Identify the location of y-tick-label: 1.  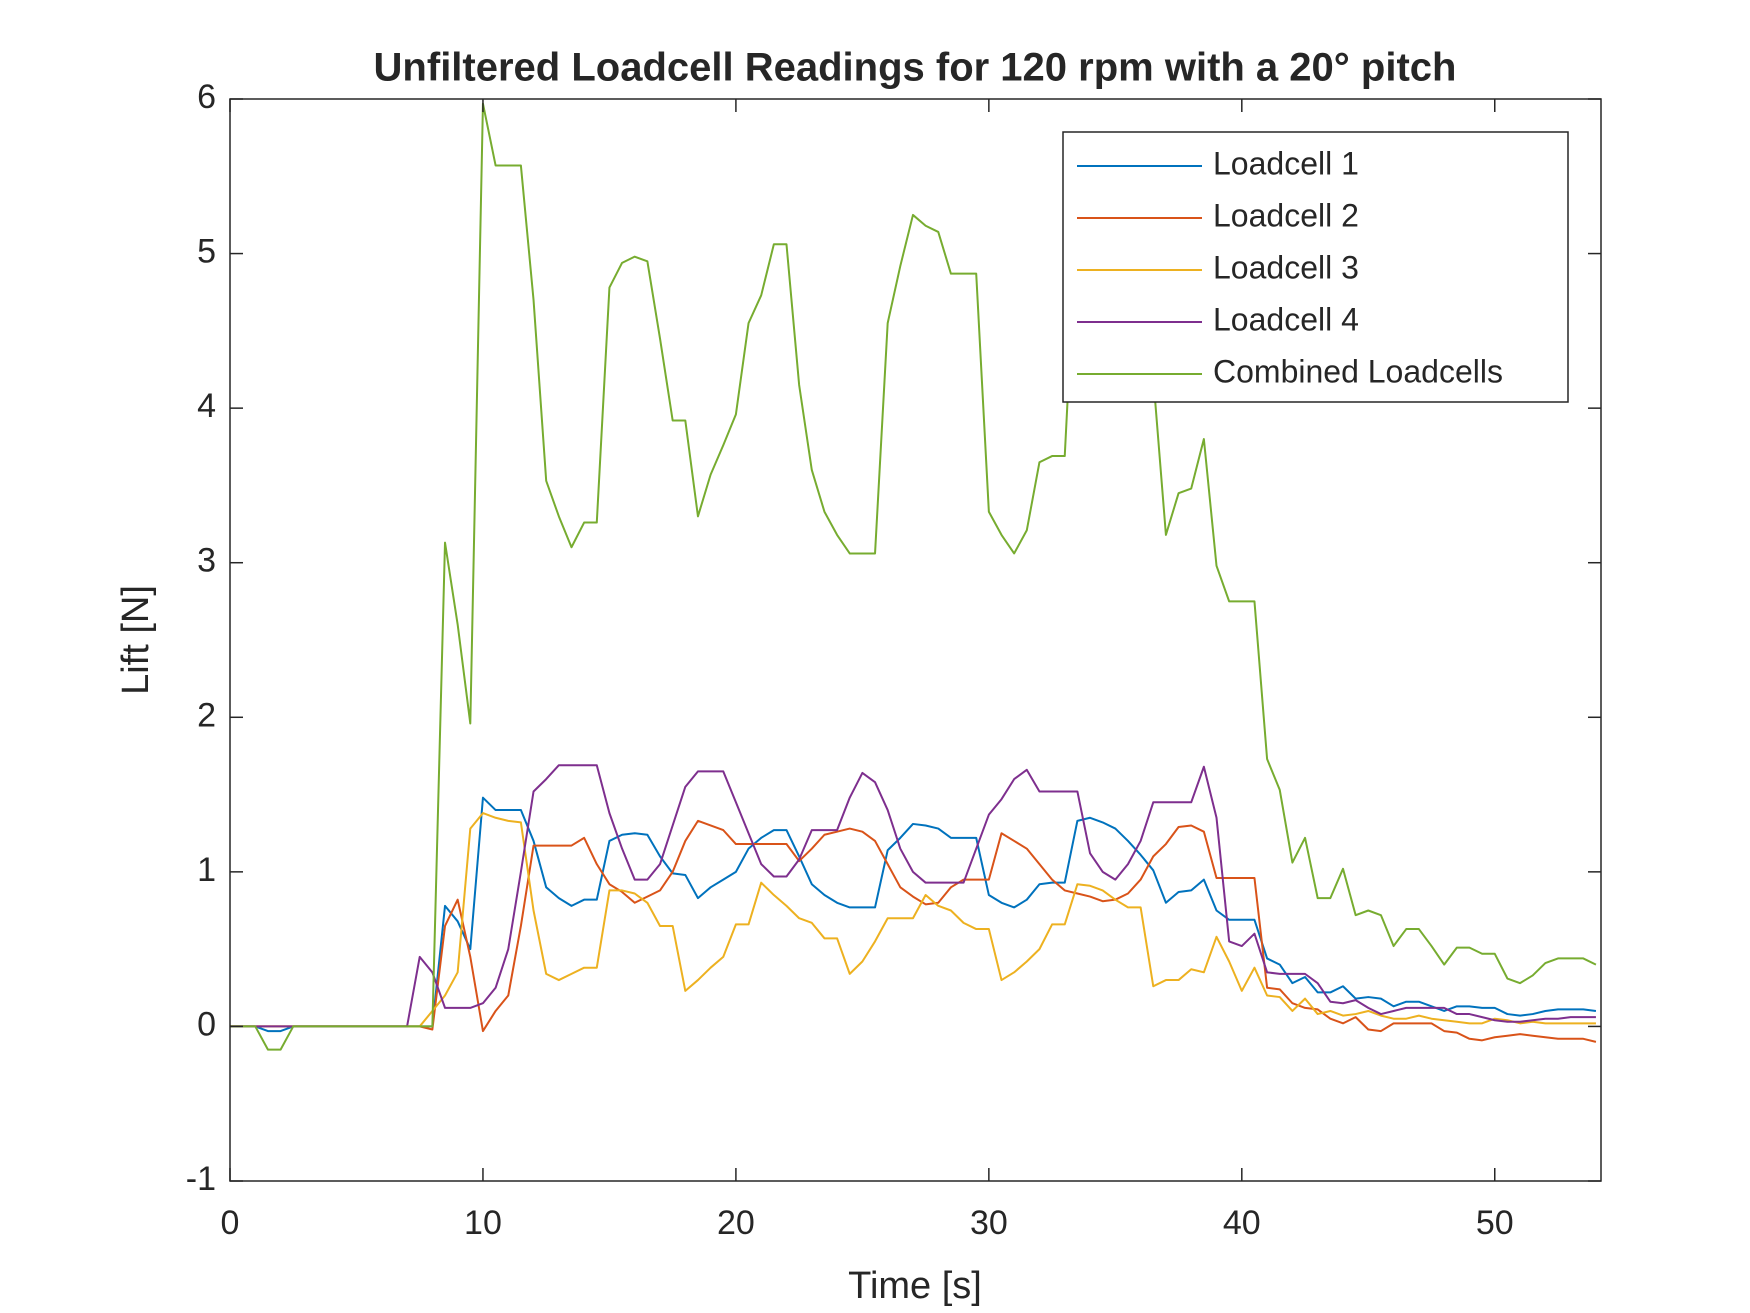
(206, 870).